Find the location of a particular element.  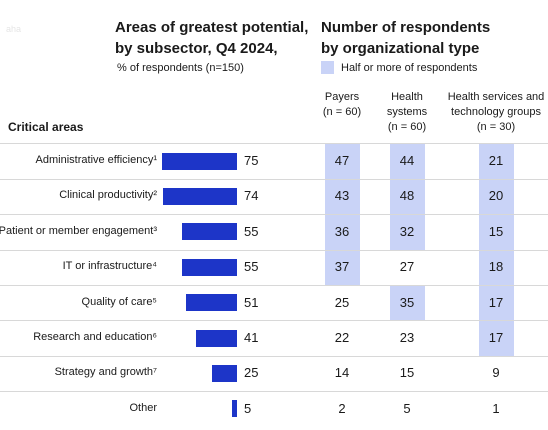

table-cell: 18 is located at coordinates (496, 267).